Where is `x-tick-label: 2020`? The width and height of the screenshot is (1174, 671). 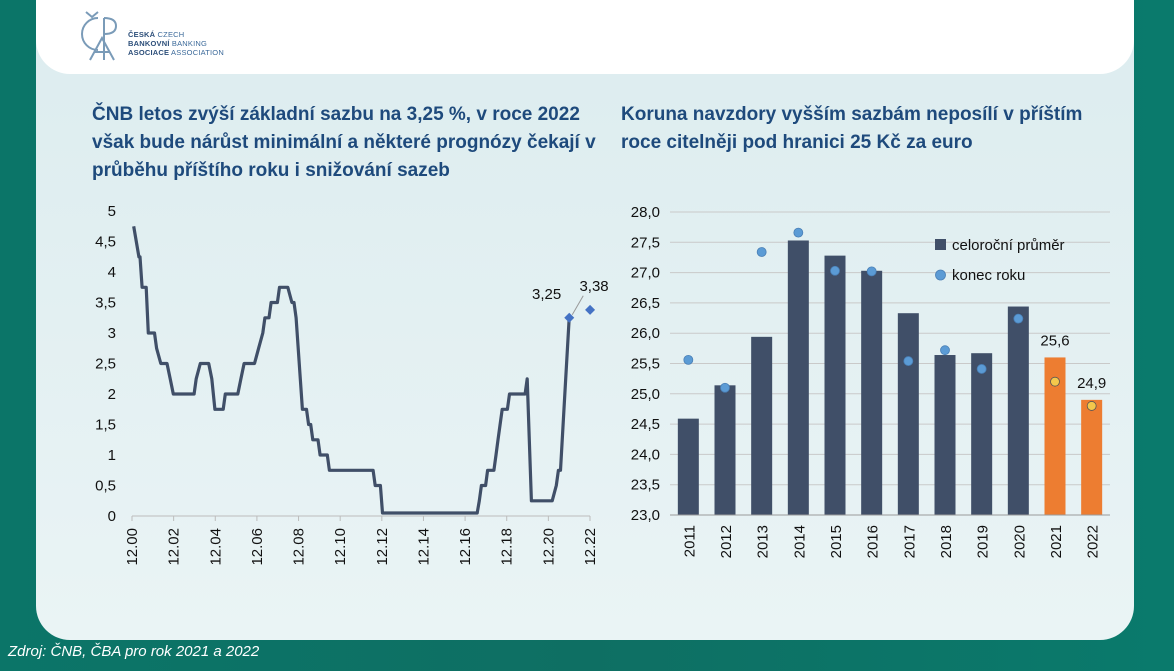
x-tick-label: 2020 is located at coordinates (1019, 541).